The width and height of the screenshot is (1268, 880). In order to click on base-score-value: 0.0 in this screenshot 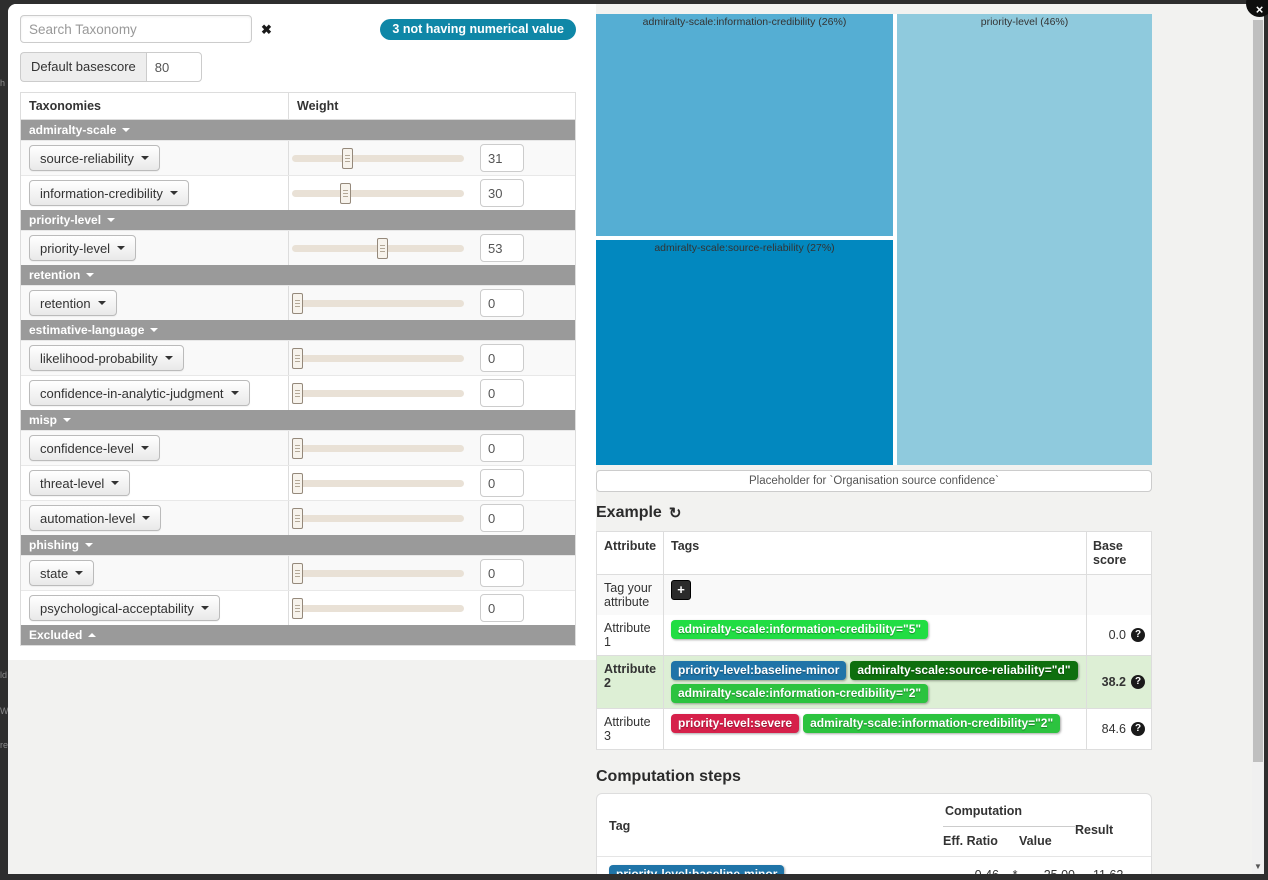, I will do `click(1117, 635)`.